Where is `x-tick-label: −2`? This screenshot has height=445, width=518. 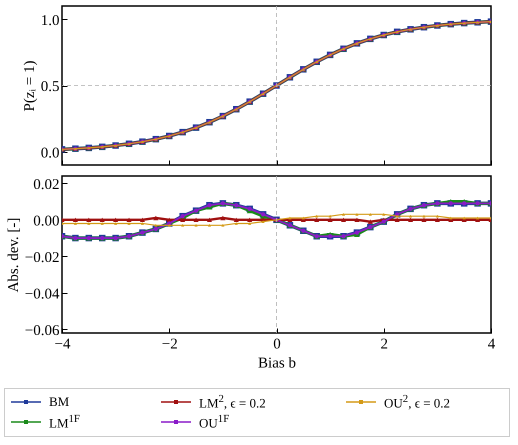 x-tick-label: −2 is located at coordinates (170, 344).